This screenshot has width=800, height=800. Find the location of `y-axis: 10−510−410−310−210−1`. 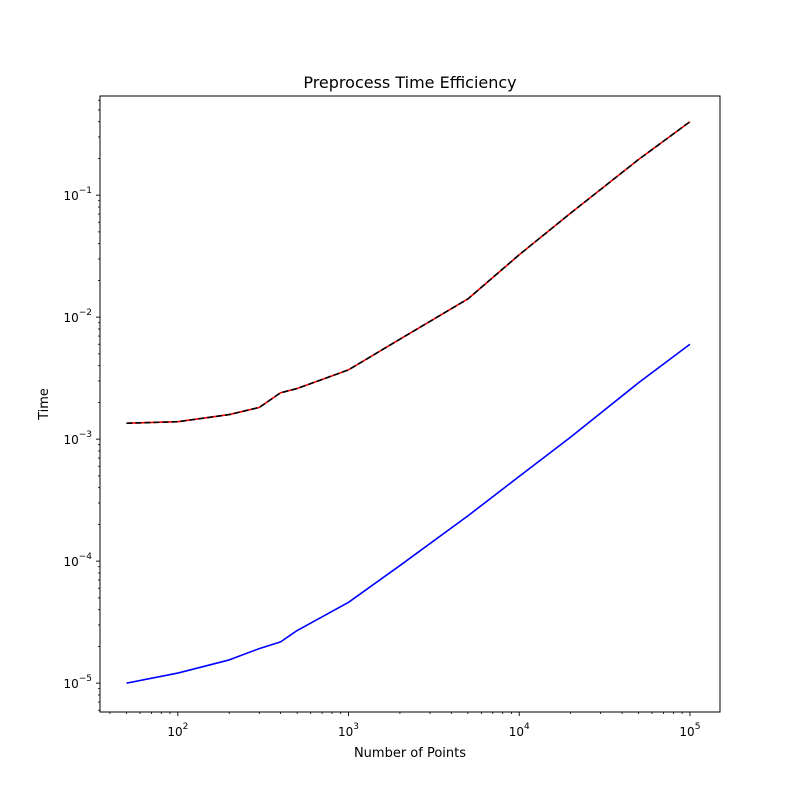

y-axis: 10−510−410−310−210−1 is located at coordinates (81, 405).